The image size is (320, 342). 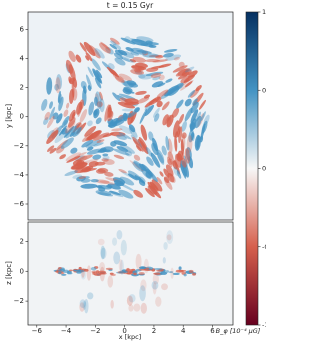 I want to click on x-tick-label: 2, so click(x=154, y=331).